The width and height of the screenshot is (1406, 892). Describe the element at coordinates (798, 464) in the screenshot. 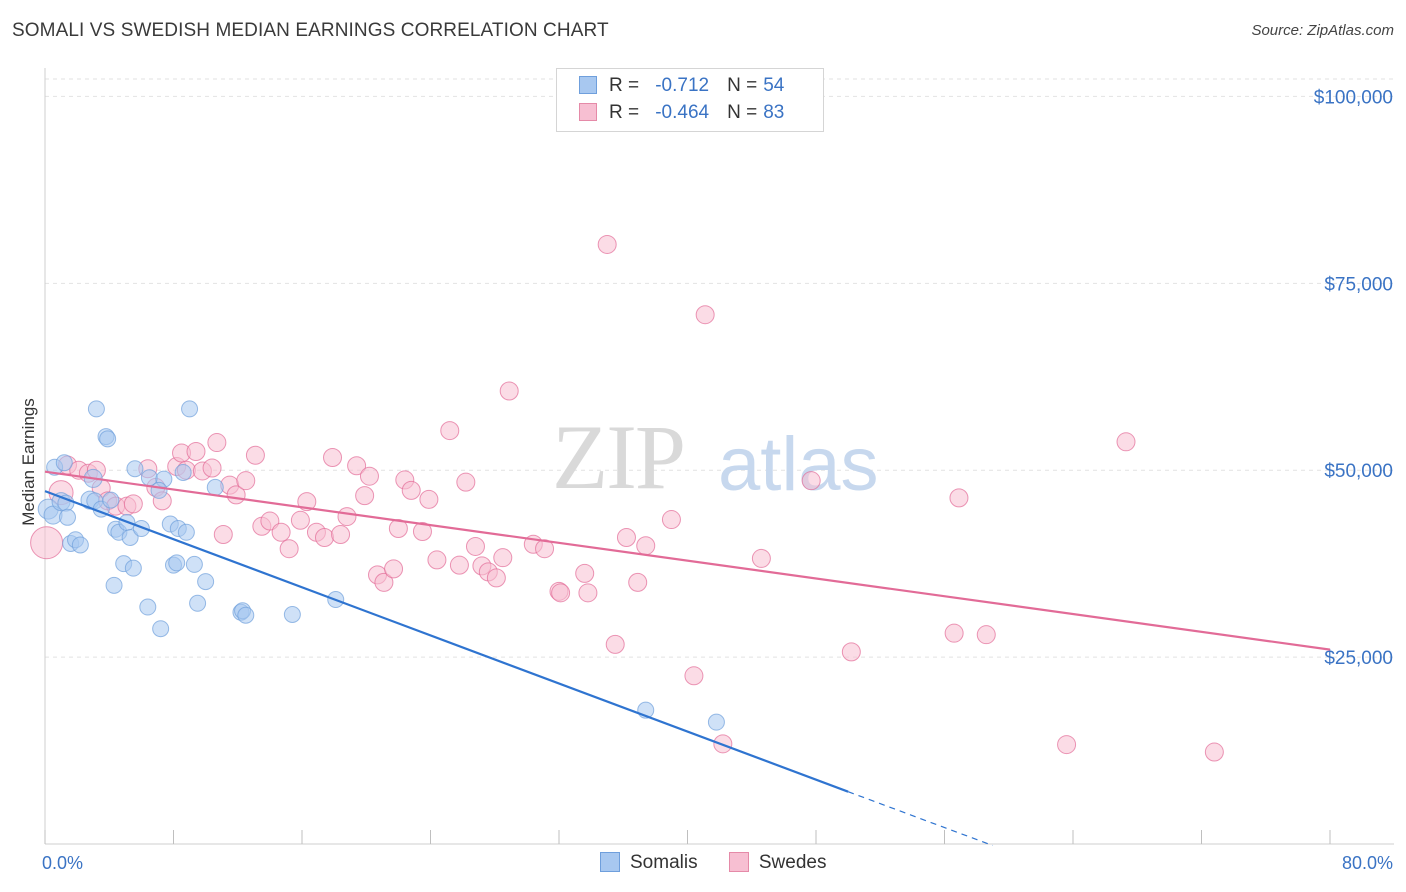

I see `watermark-atlas: atlas` at that location.